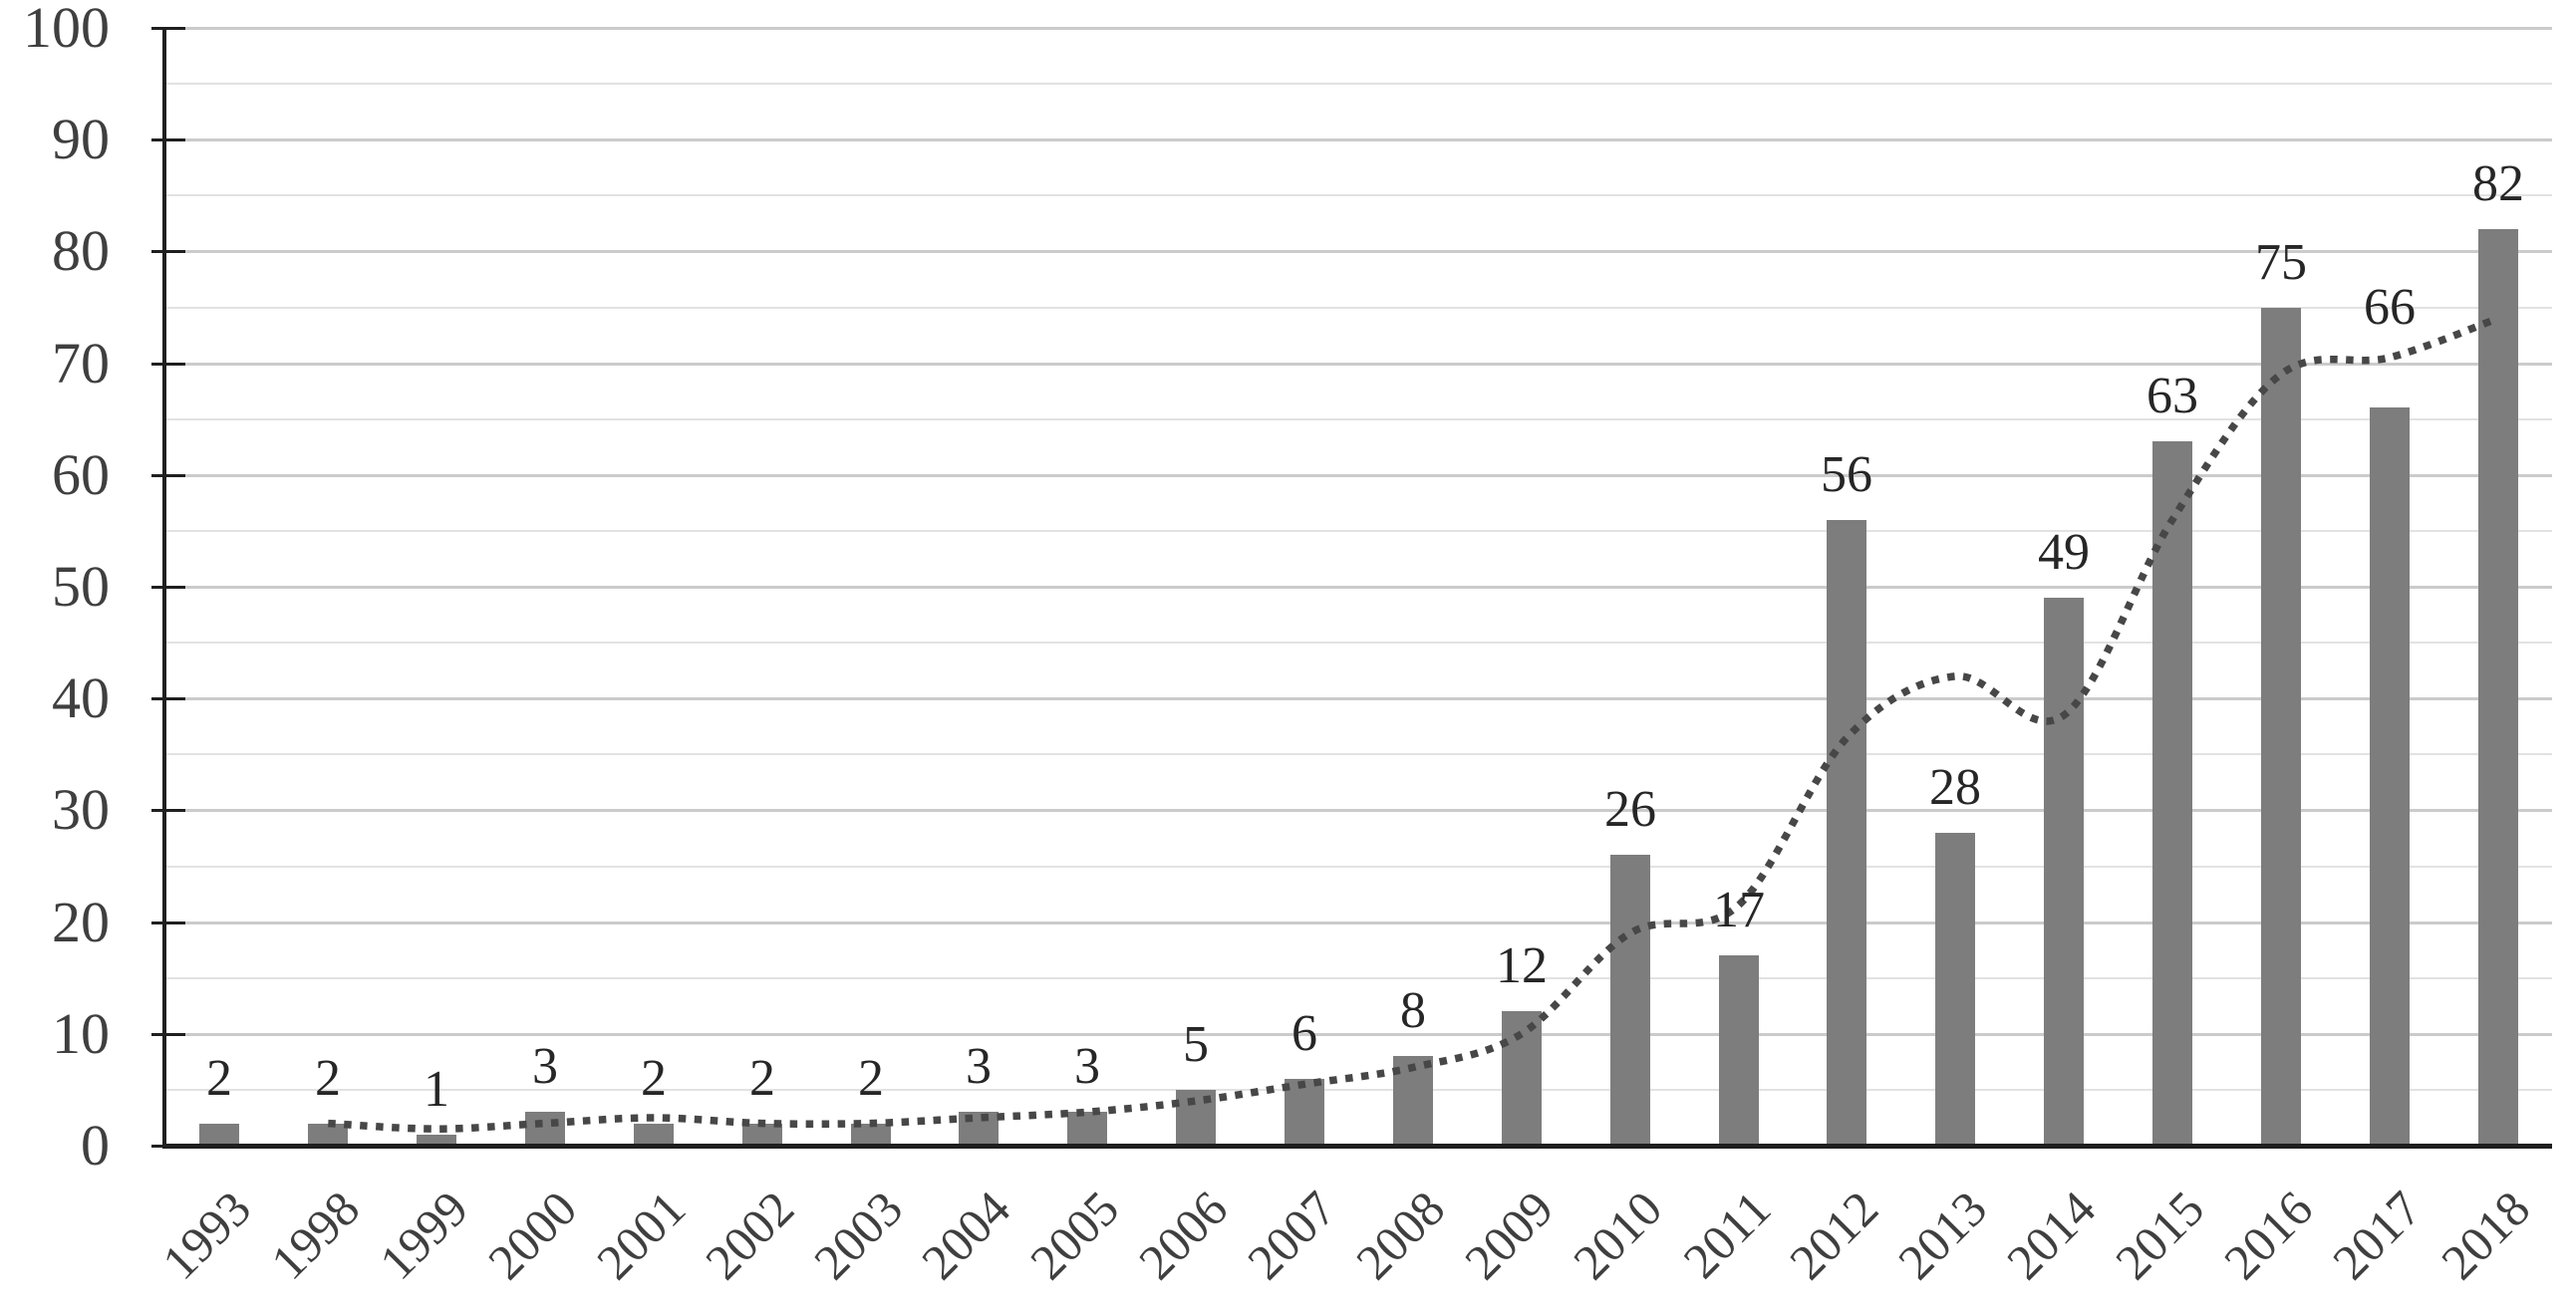 Image resolution: width=2576 pixels, height=1314 pixels. What do you see at coordinates (1183, 1235) in the screenshot?
I see `x-axis-label-2006: 2006` at bounding box center [1183, 1235].